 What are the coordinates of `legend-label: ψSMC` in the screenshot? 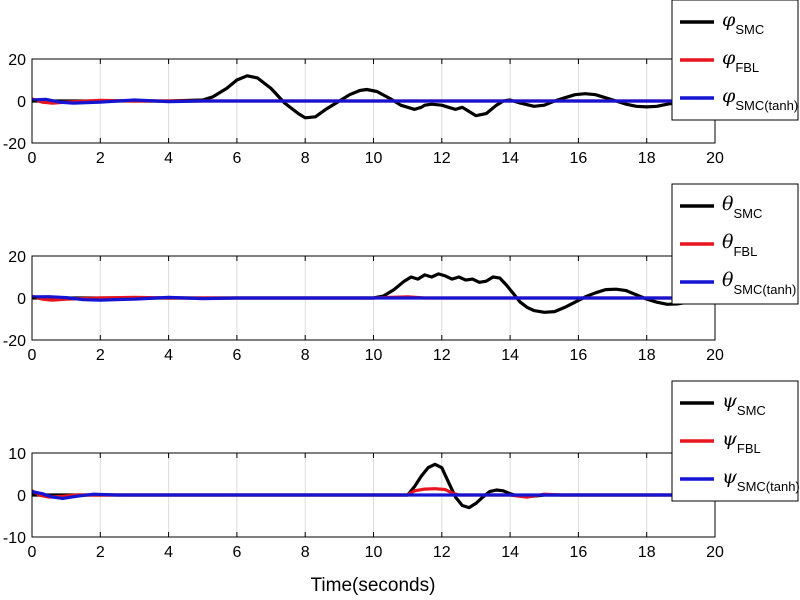 It's located at (744, 404).